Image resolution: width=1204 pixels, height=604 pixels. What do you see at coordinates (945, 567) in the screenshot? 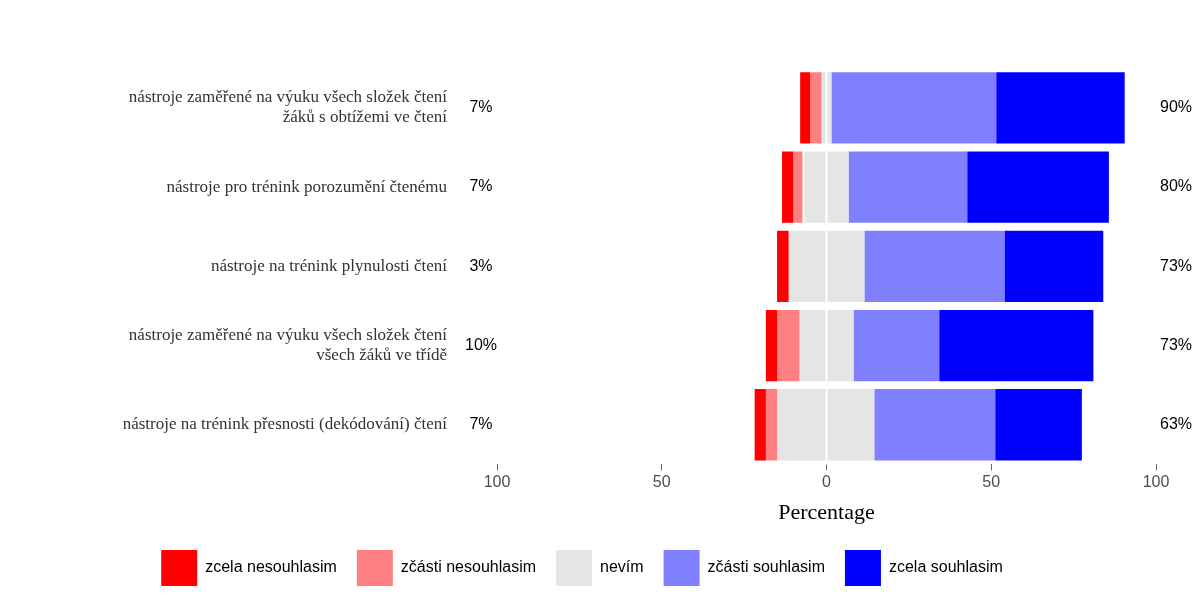
I see `legend-label: zcela souhlasim` at bounding box center [945, 567].